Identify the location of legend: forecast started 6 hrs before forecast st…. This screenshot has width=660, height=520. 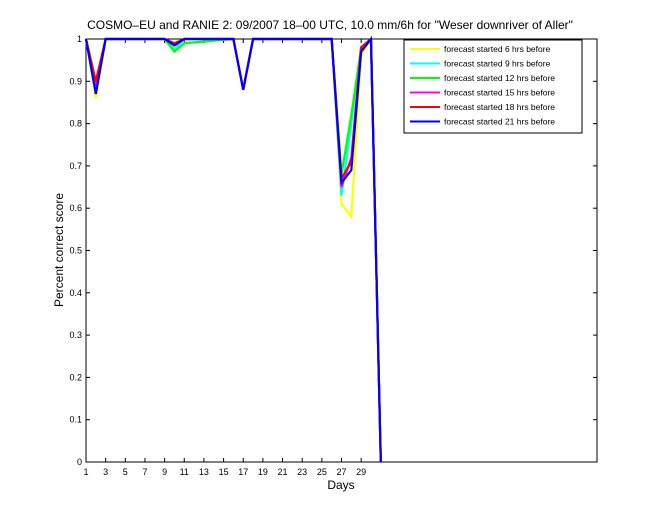
(493, 86).